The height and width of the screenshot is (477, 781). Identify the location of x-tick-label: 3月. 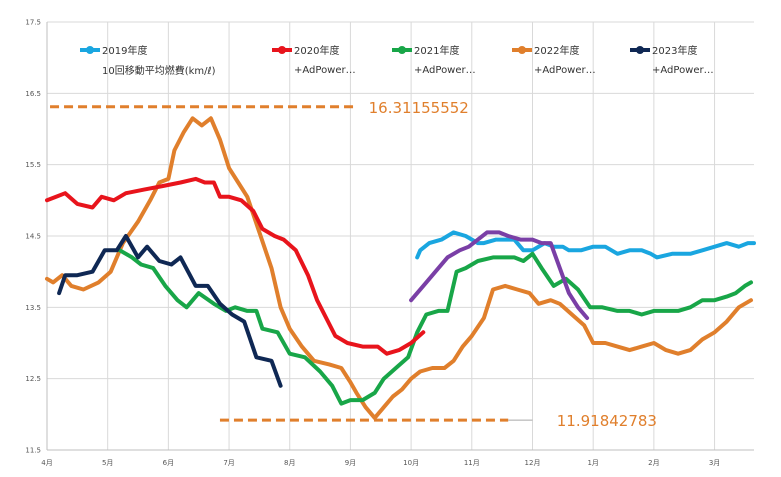
(714, 463).